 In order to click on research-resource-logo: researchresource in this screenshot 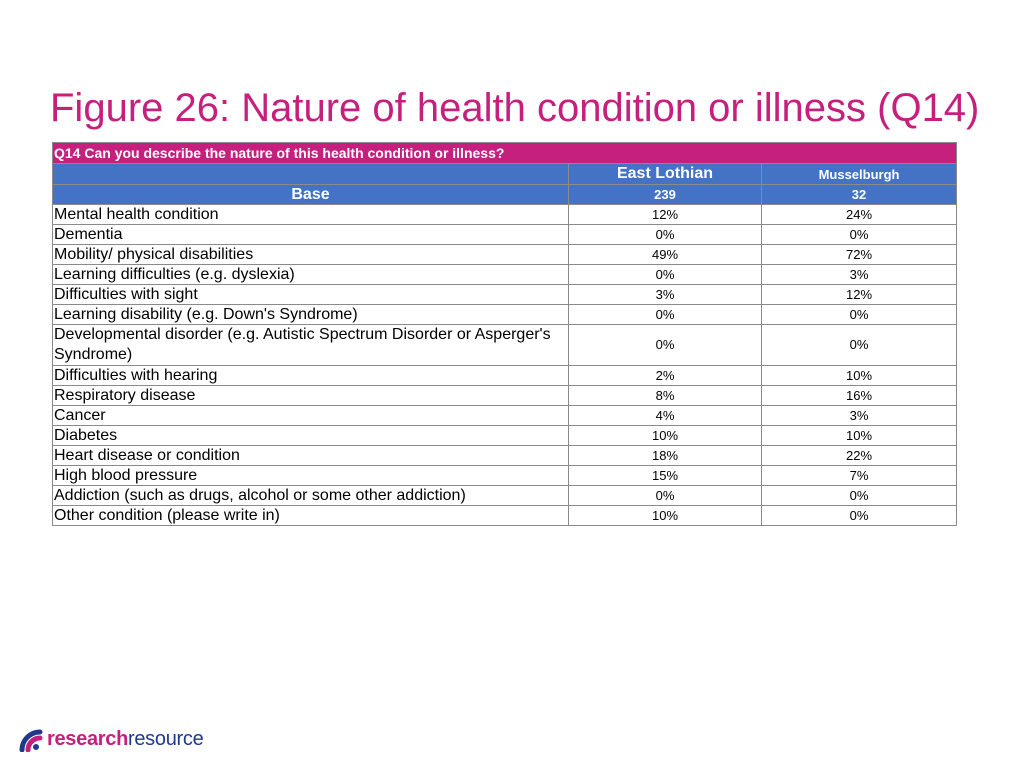, I will do `click(111, 739)`.